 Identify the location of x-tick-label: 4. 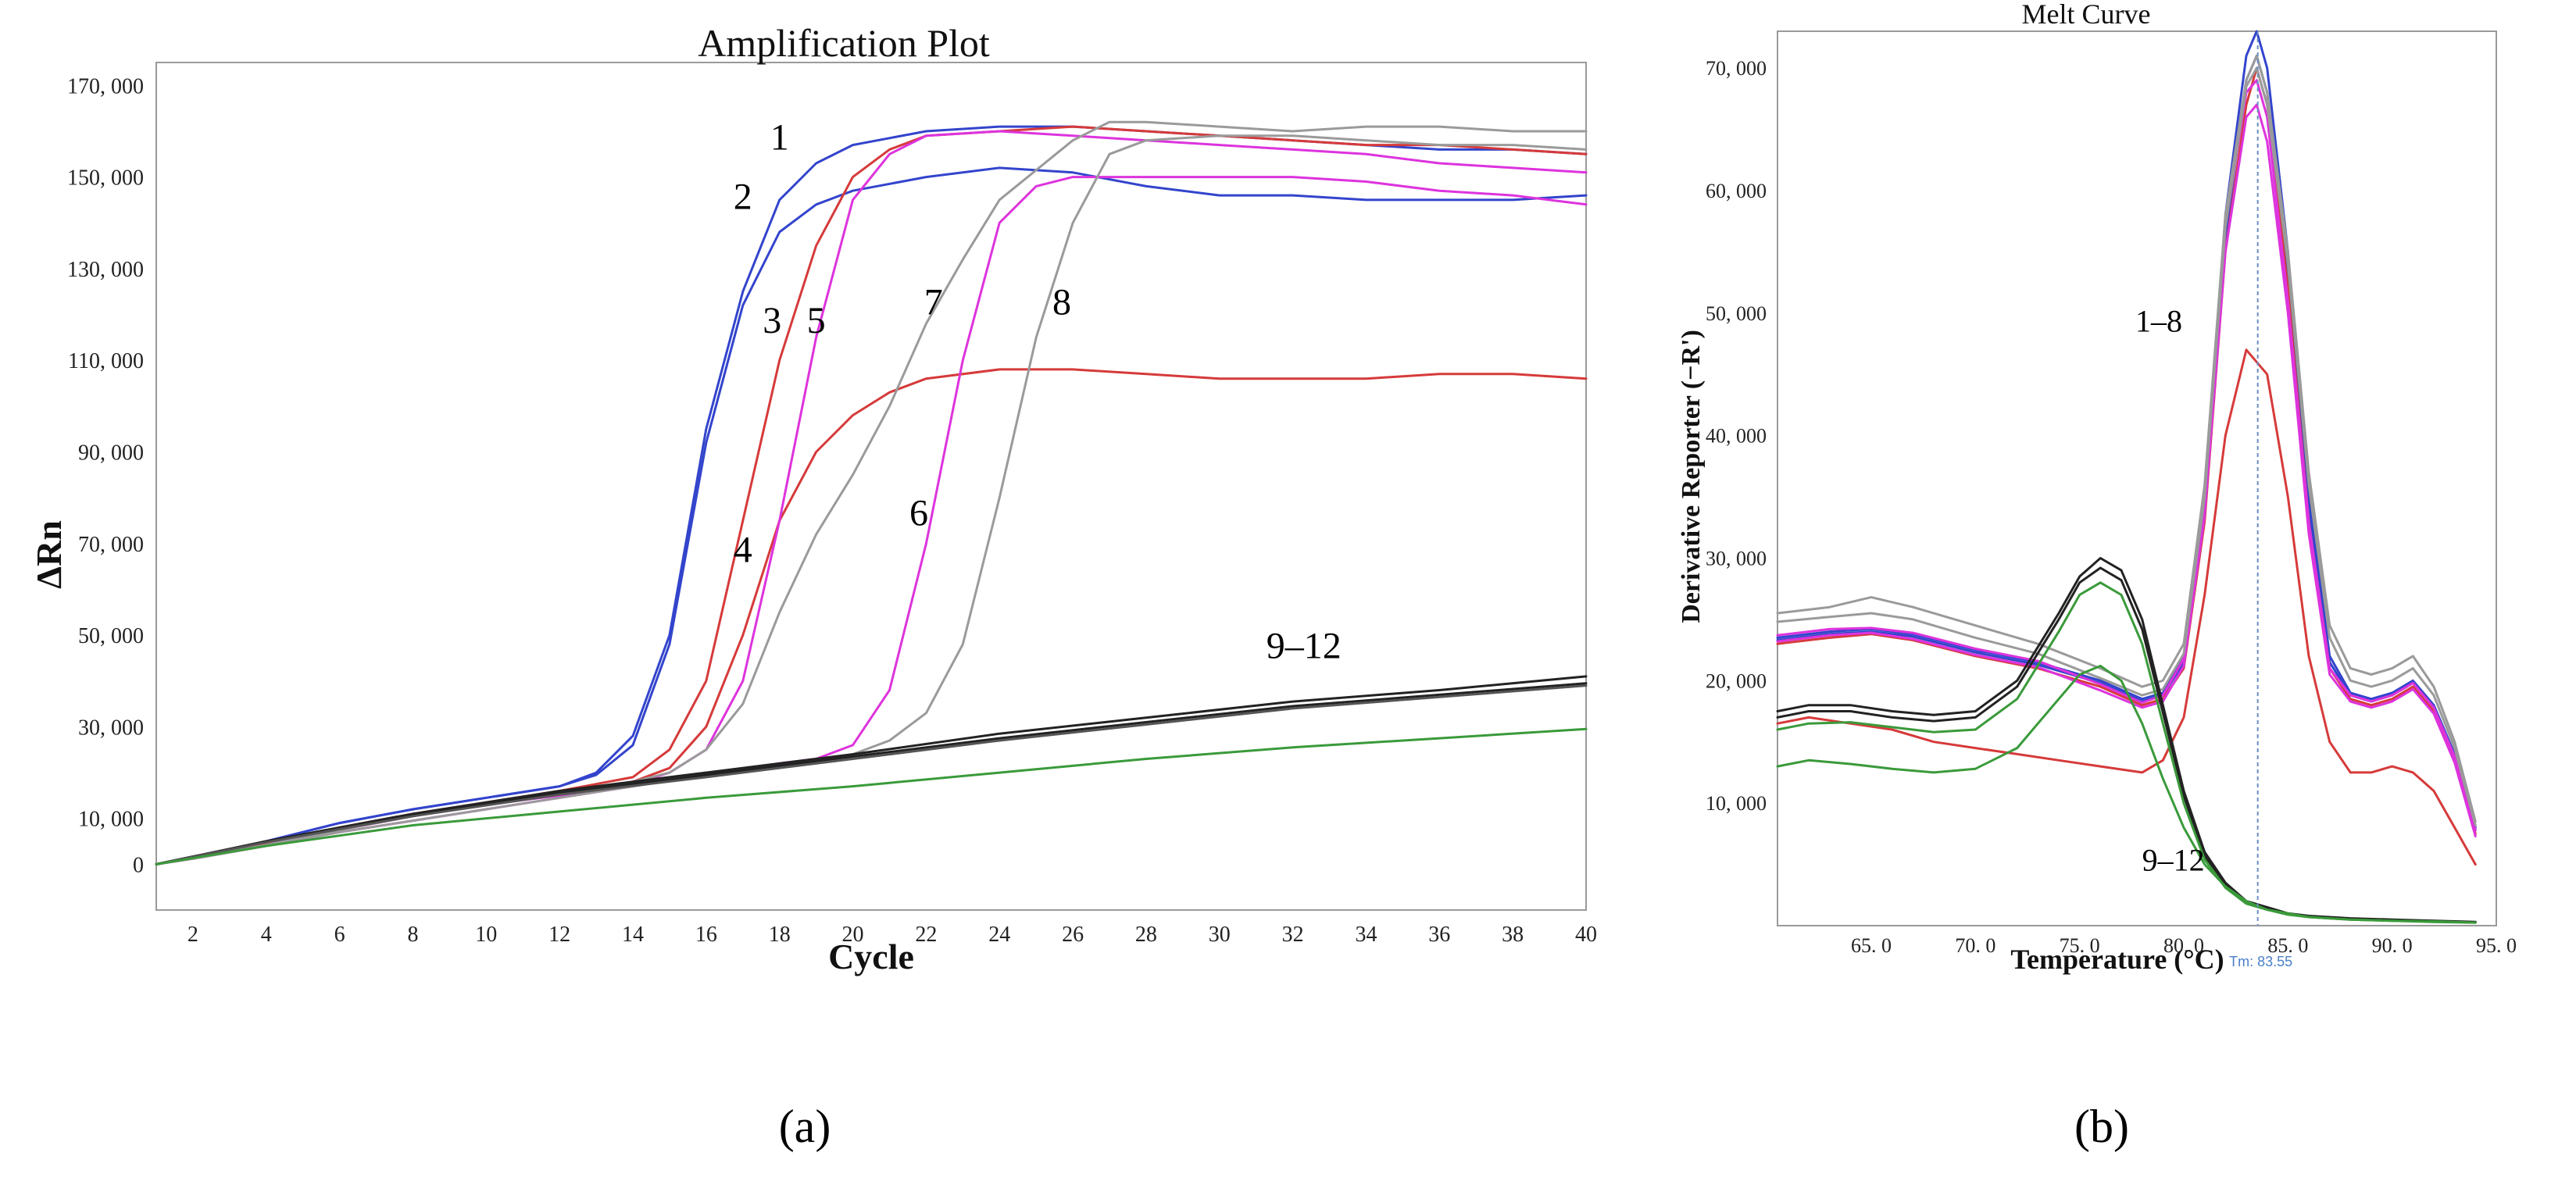
(267, 935).